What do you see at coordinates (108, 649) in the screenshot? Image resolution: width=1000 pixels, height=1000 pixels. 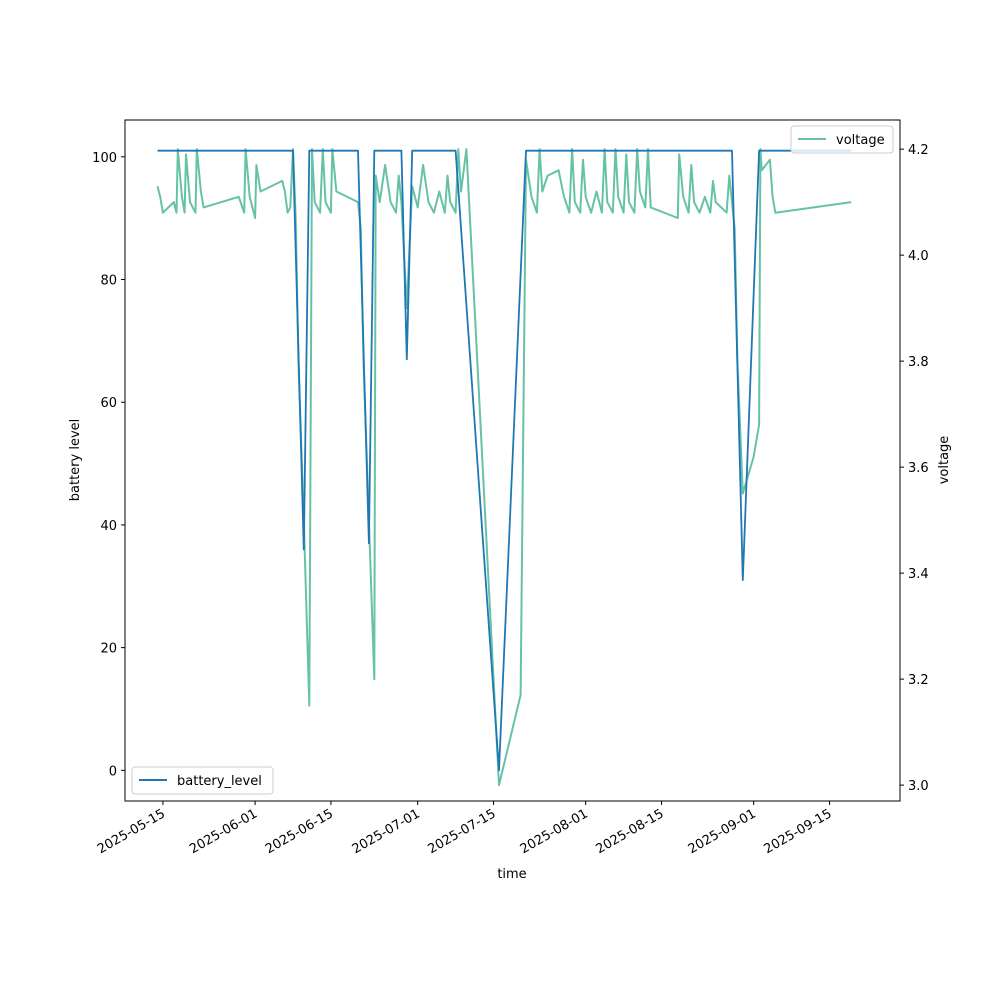 I see `y-left-tick-label: 20` at bounding box center [108, 649].